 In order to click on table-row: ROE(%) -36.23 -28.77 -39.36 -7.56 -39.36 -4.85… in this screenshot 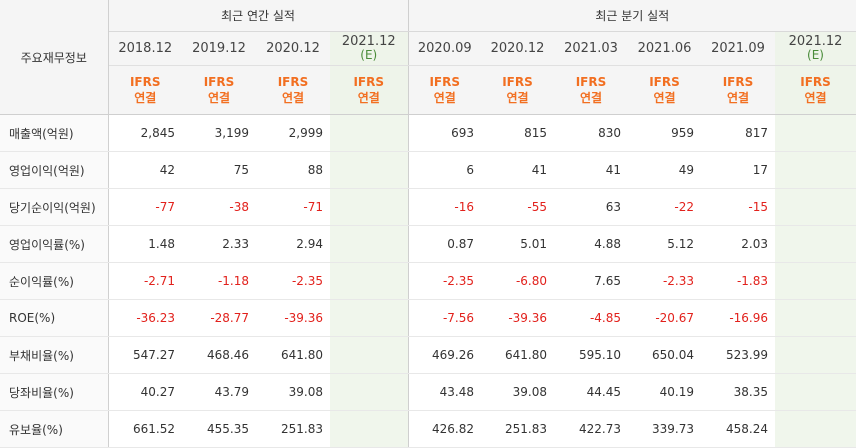, I will do `click(428, 318)`.